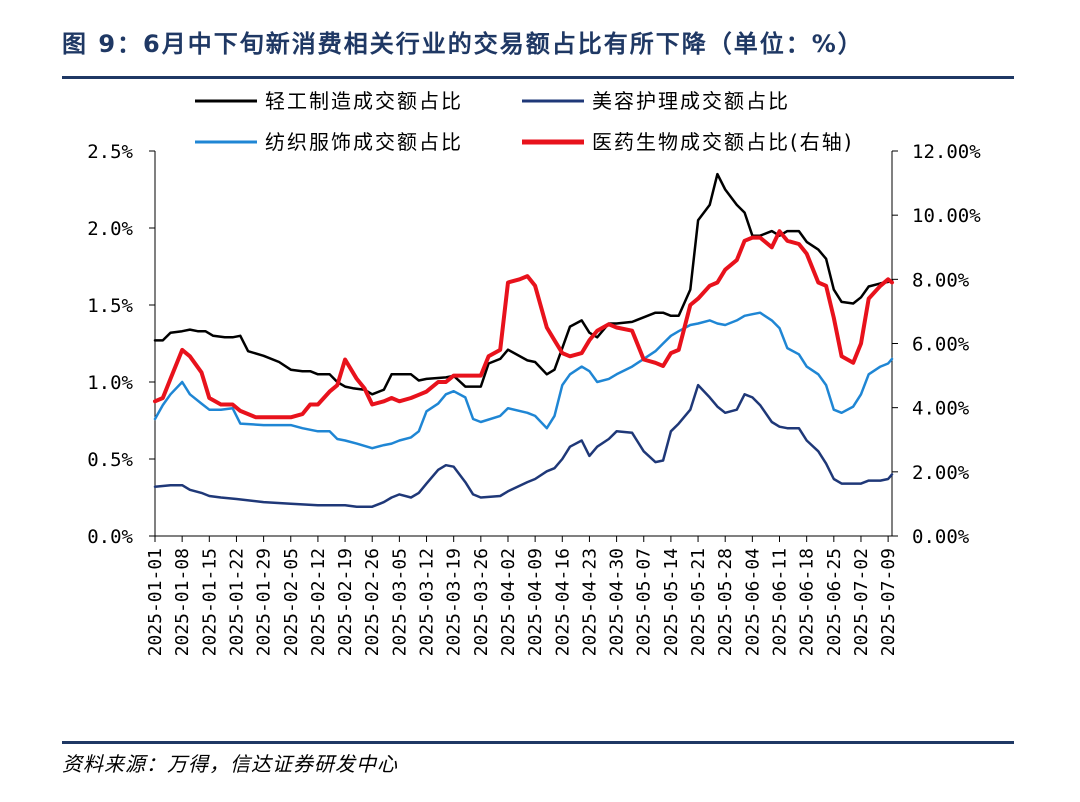 The image size is (1080, 802). Describe the element at coordinates (725, 602) in the screenshot. I see `x-tick-label: 2025-05-28` at that location.